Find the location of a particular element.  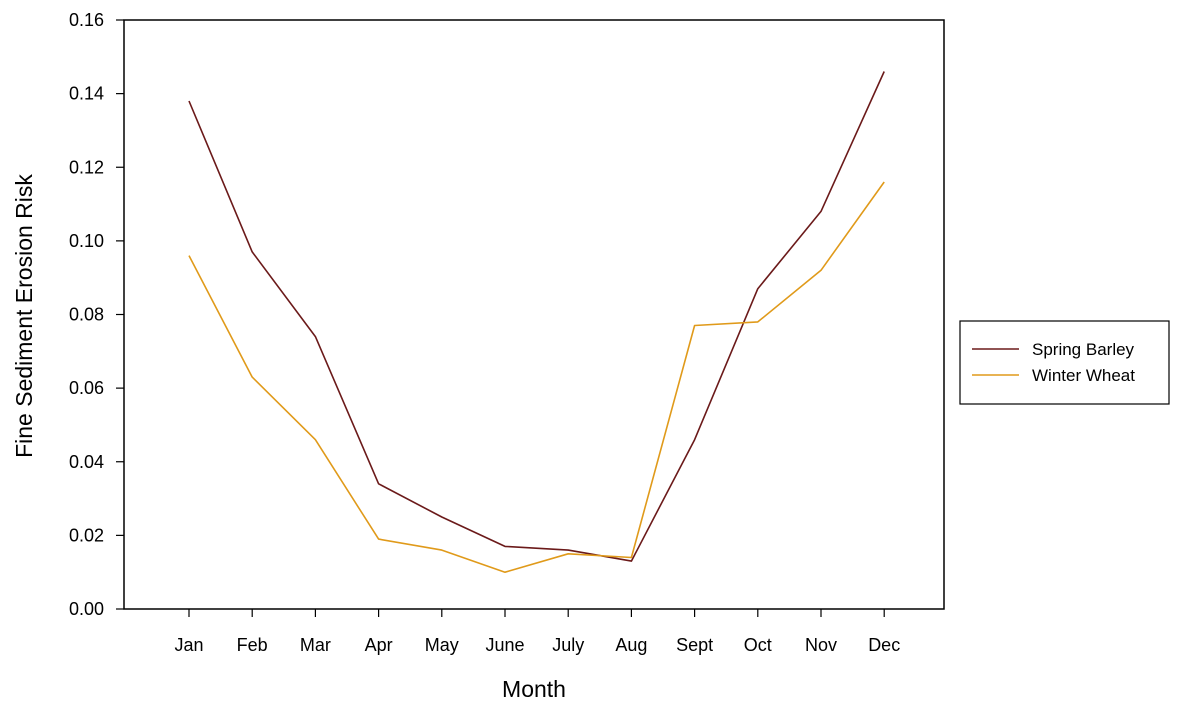

x-tick-label: Feb is located at coordinates (252, 645).